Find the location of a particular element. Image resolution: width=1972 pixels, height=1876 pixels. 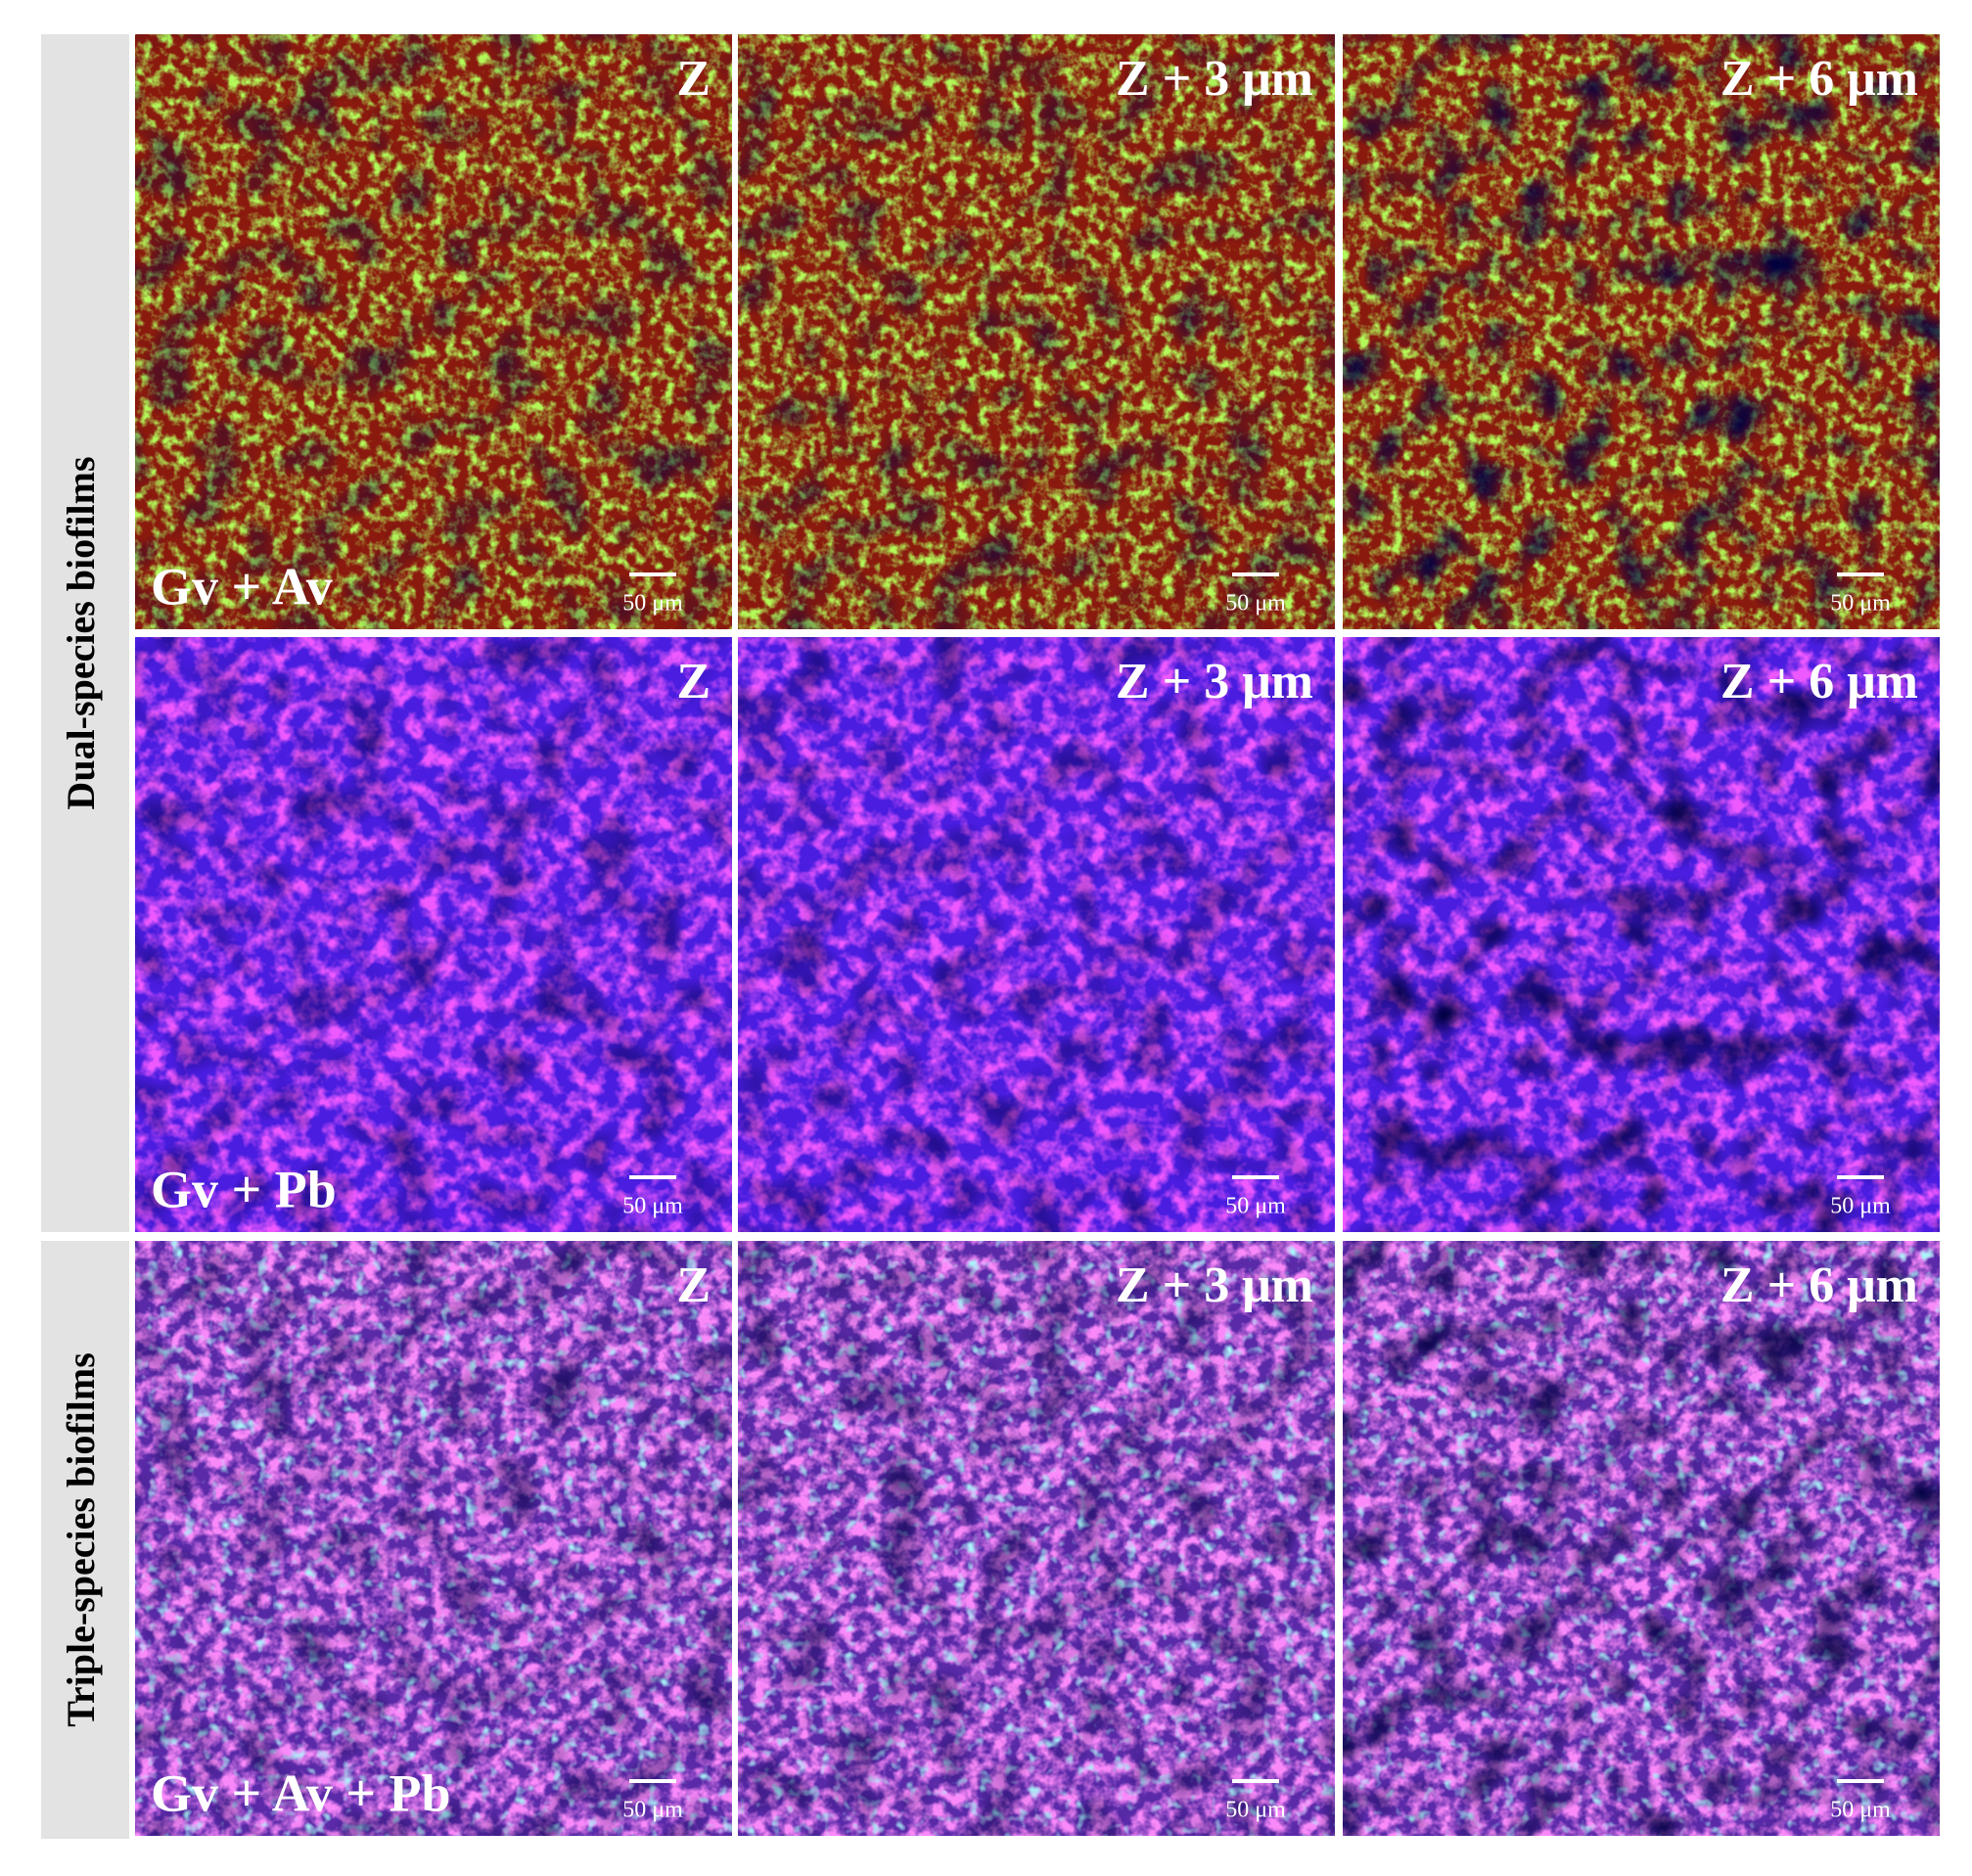

species-label: Gv + Av + Pb is located at coordinates (301, 1792).